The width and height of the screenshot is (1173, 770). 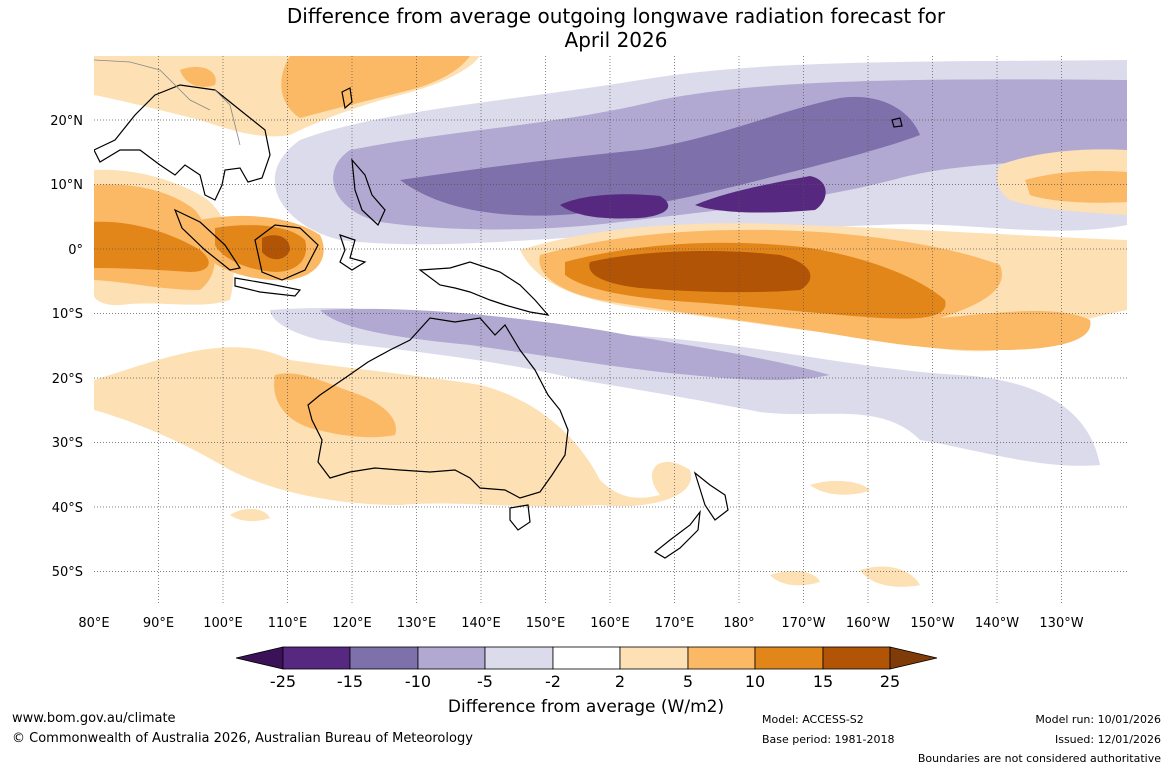 I want to click on colorbar-tick-label: -10, so click(x=418, y=681).